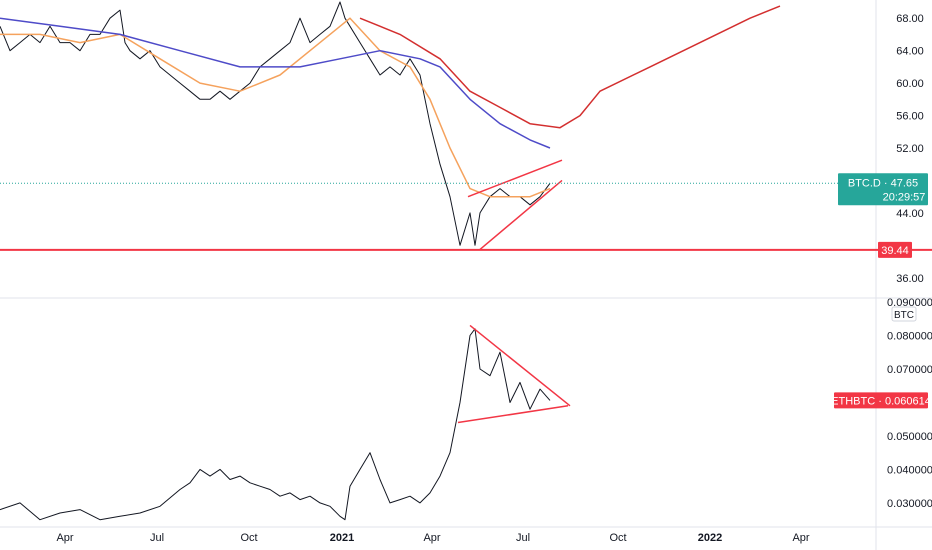 This screenshot has height=550, width=932. I want to click on bottom-tick-1: 0.070000, so click(909, 370).